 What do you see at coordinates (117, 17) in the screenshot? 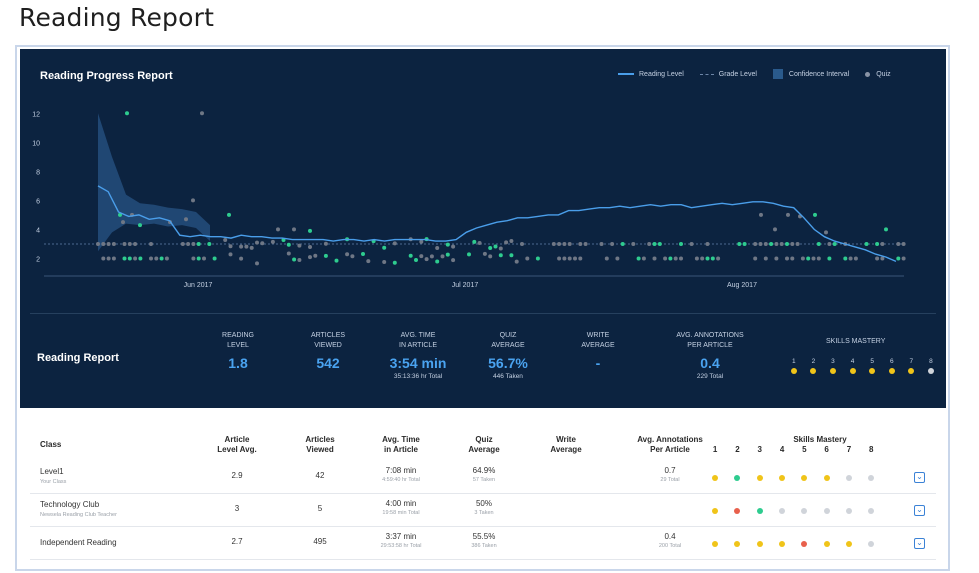
I see `page-title: Reading Report` at bounding box center [117, 17].